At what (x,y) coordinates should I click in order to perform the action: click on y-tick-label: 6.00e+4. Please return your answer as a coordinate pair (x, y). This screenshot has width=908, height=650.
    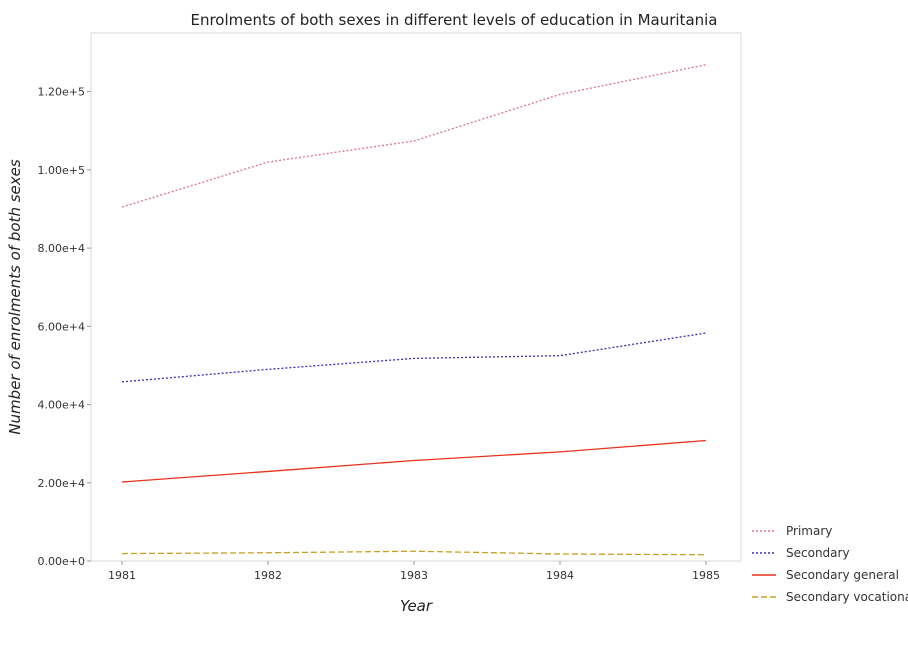
    Looking at the image, I should click on (61, 326).